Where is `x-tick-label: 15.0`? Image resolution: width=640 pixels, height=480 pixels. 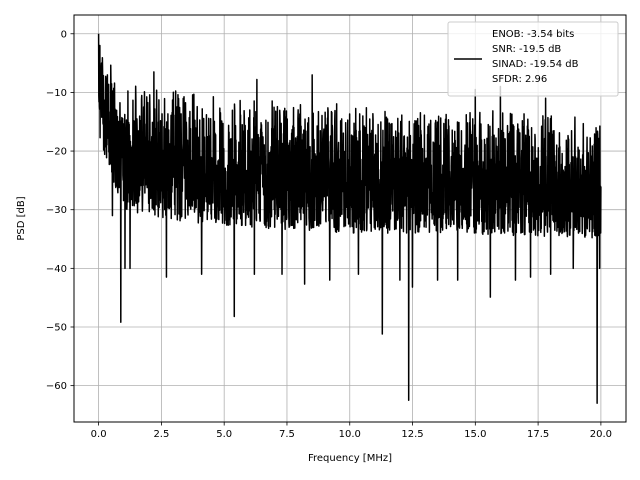 x-tick-label: 15.0 is located at coordinates (475, 434).